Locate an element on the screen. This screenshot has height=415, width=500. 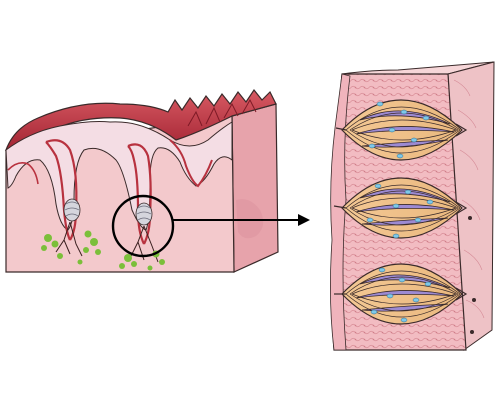
magnify-callout-circle is located at coordinates (143, 226).